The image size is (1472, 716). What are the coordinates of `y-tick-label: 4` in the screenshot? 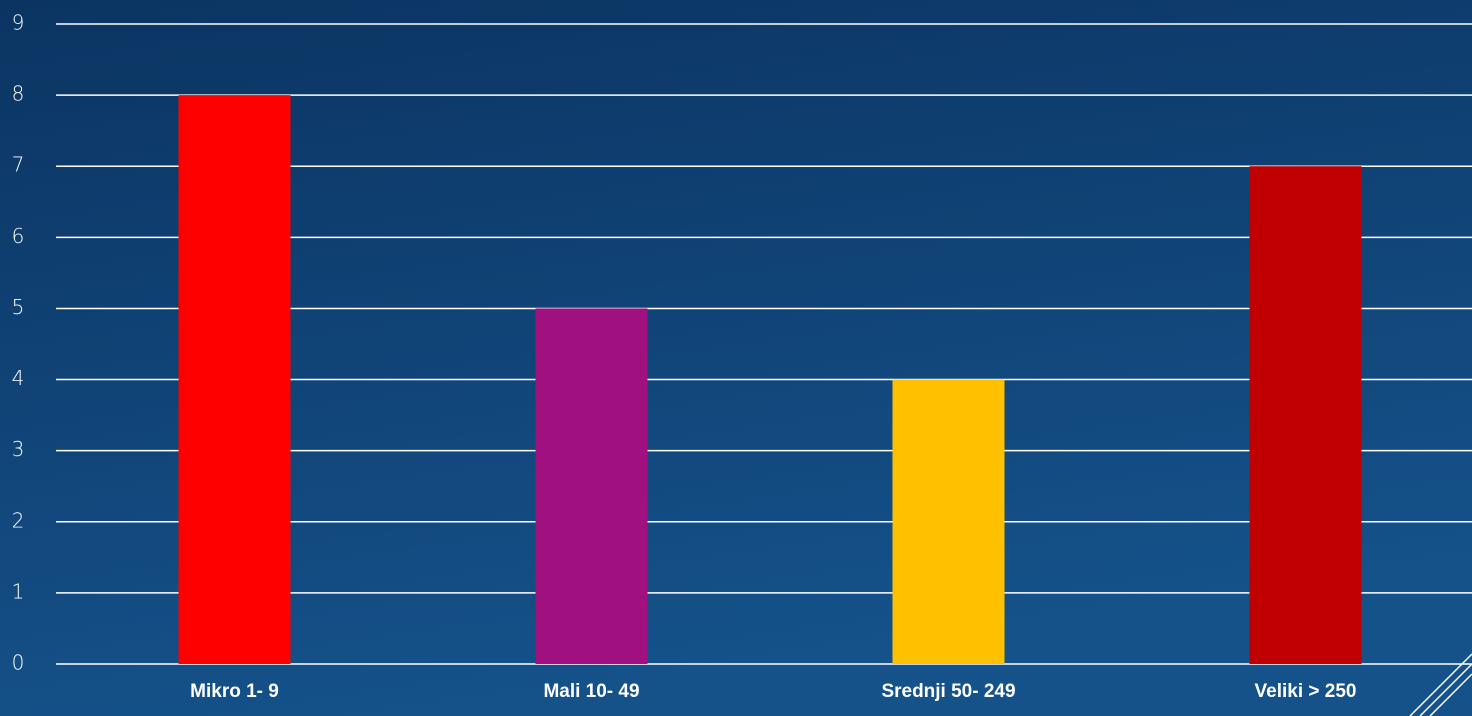 It's located at (18, 378).